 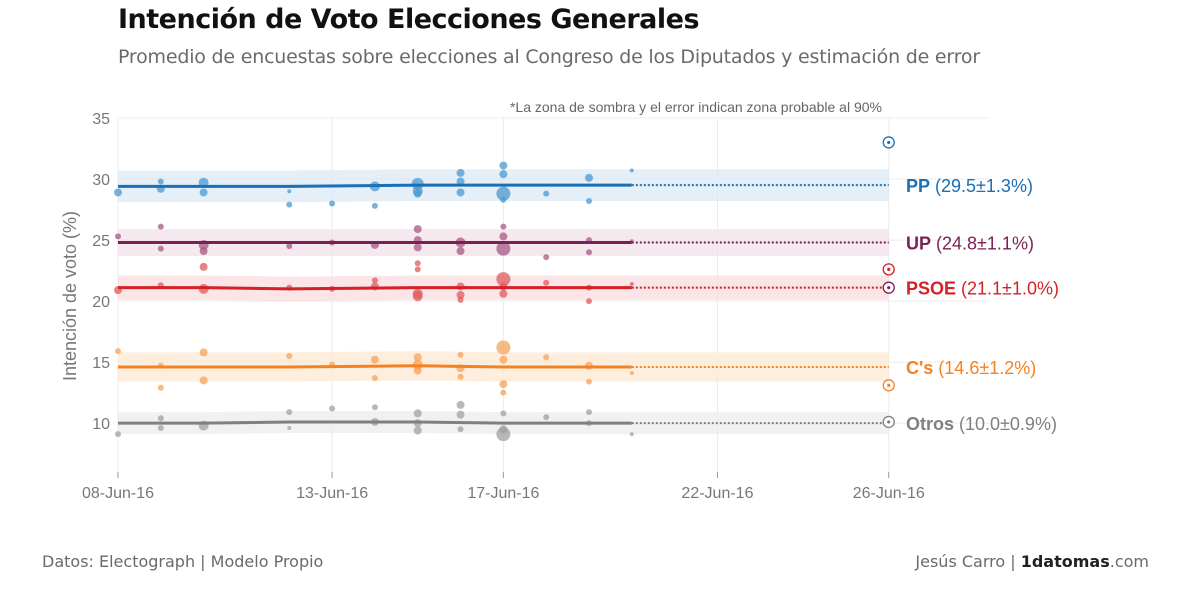 What do you see at coordinates (101, 241) in the screenshot?
I see `y-tick-label: 25` at bounding box center [101, 241].